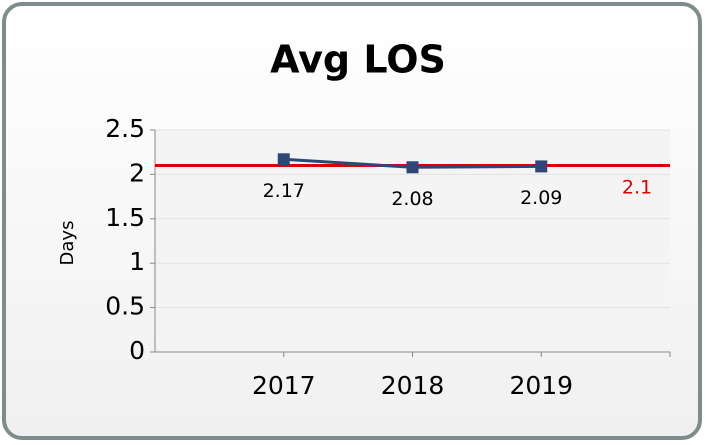 This screenshot has width=710, height=445. Describe the element at coordinates (358, 60) in the screenshot. I see `chart-title: Avg LOS` at that location.